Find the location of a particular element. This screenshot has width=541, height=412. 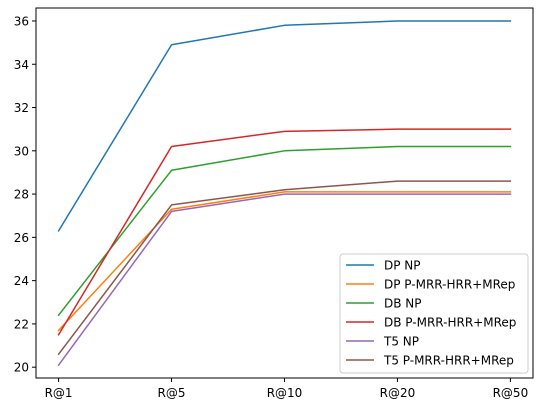

y-tick-label: 20 is located at coordinates (21, 368).